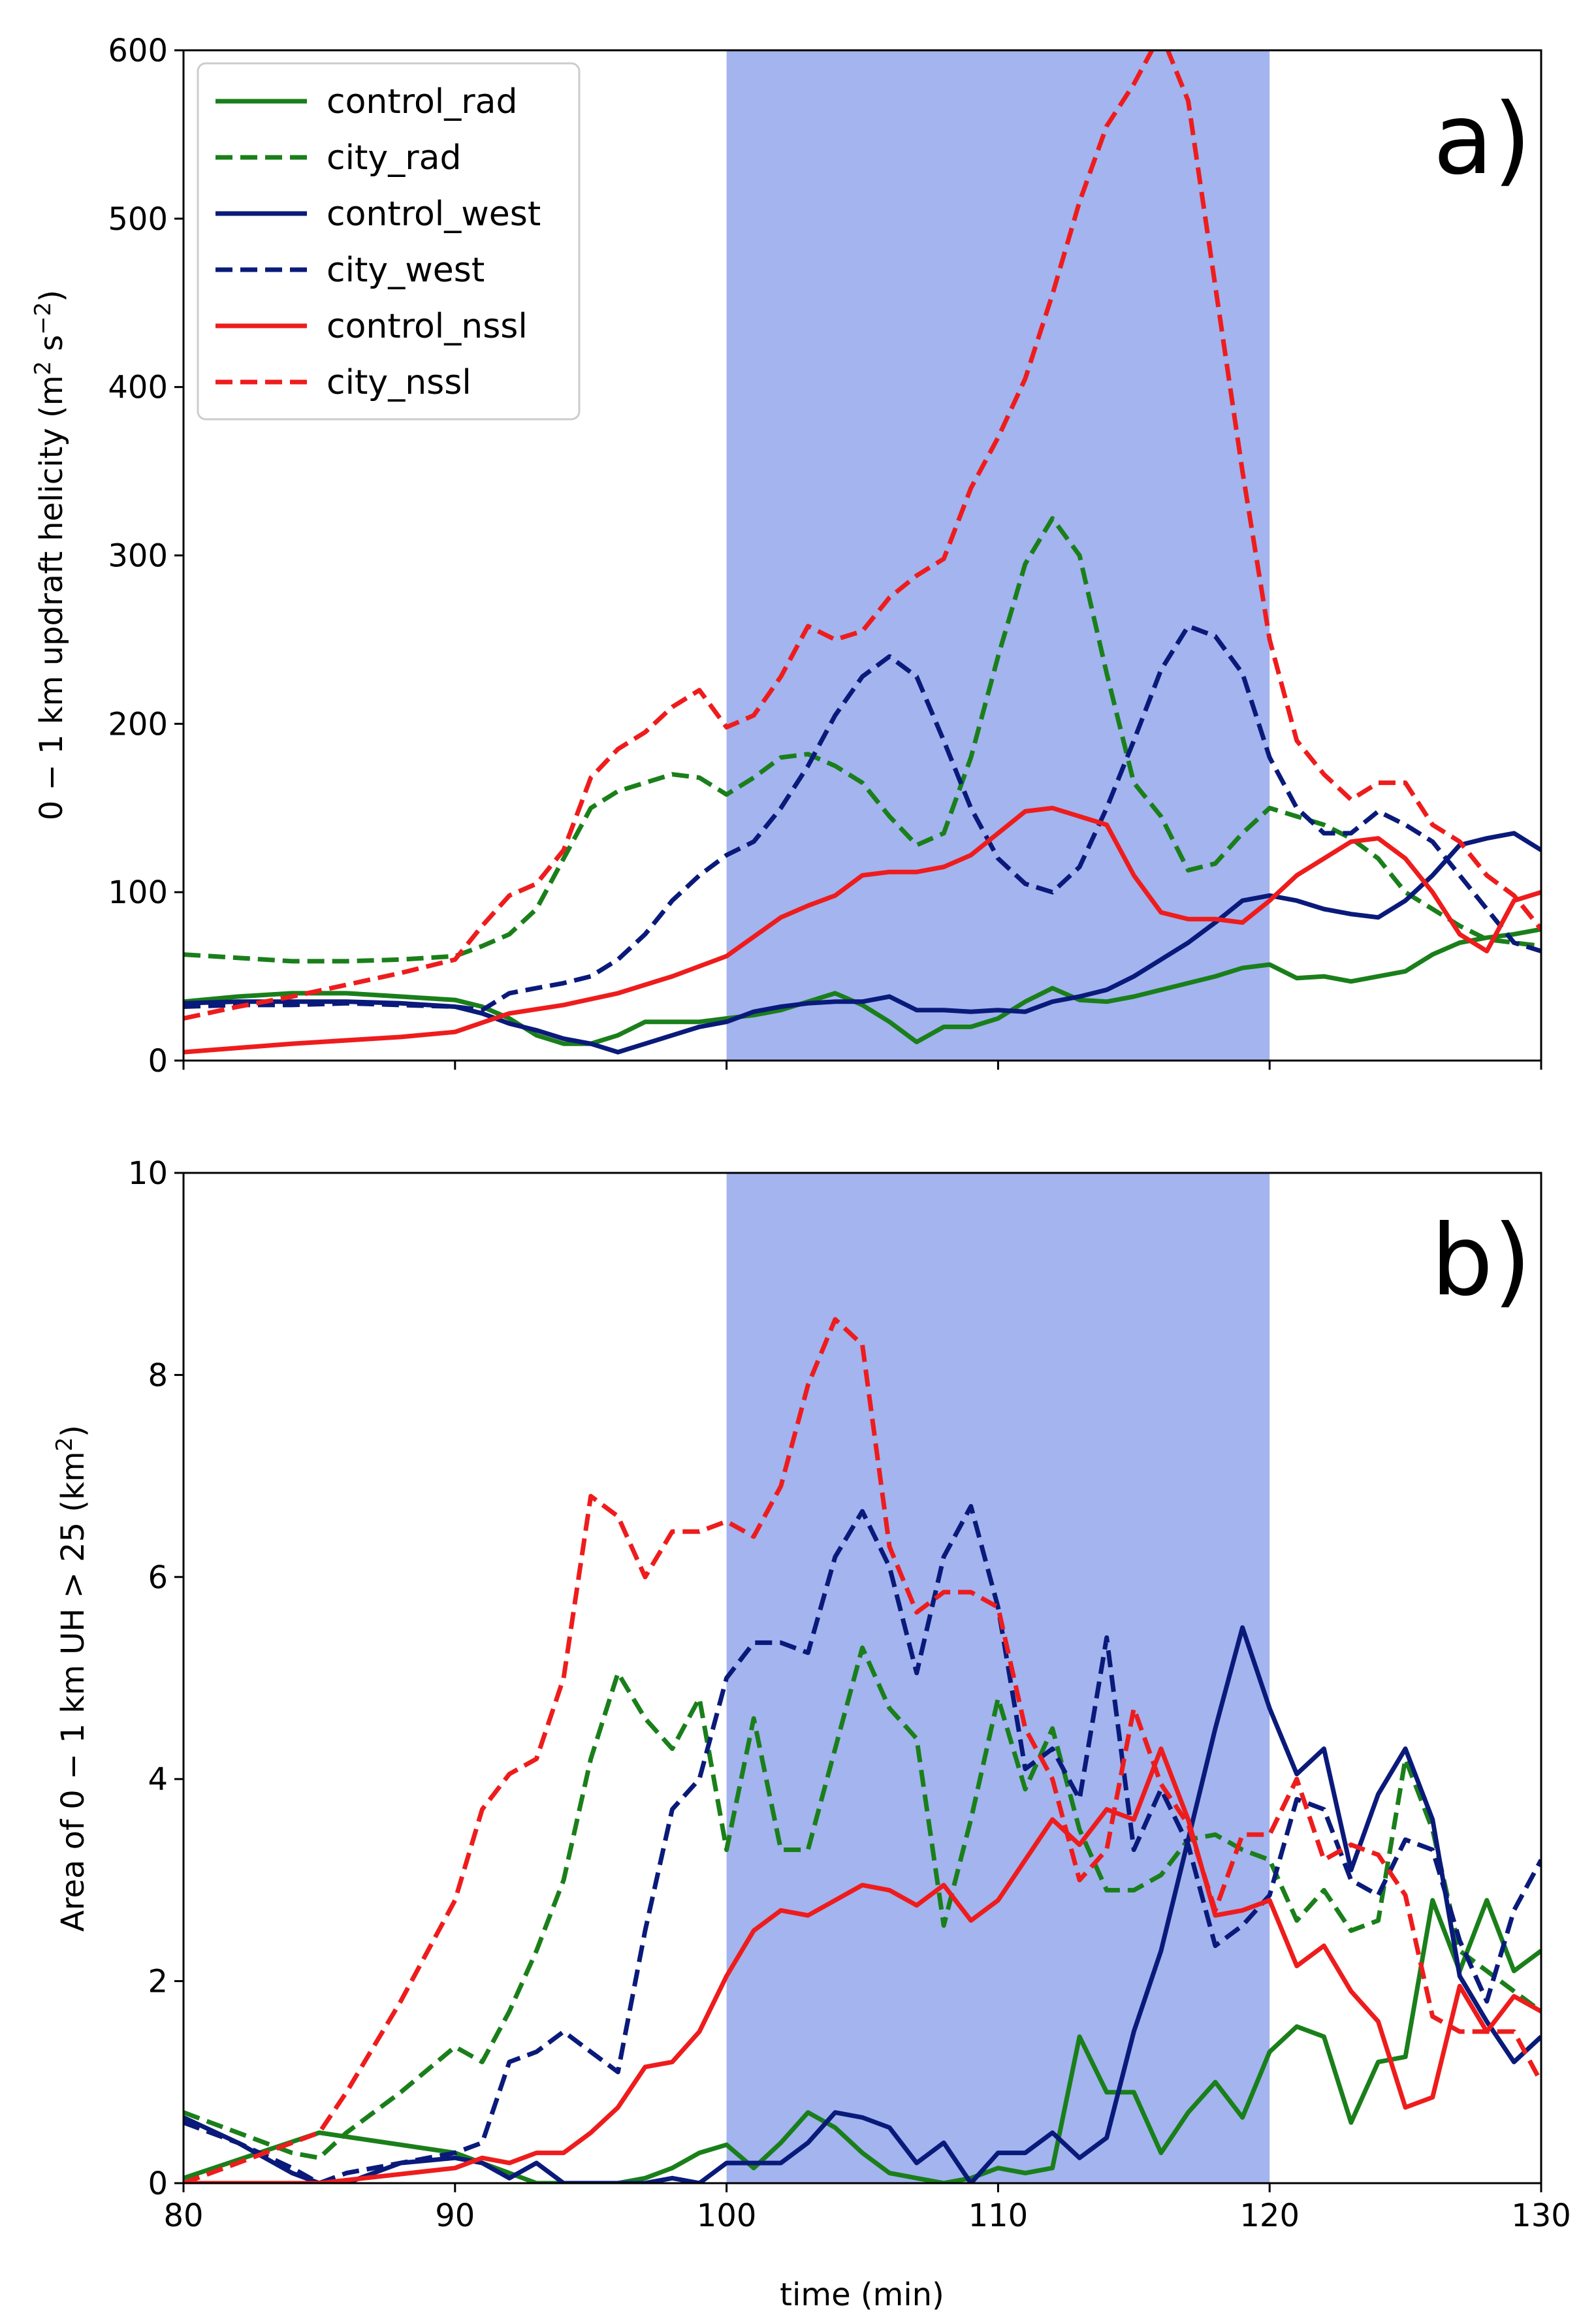  What do you see at coordinates (148, 1173) in the screenshot?
I see `panel-b-ytick-label-10: 10` at bounding box center [148, 1173].